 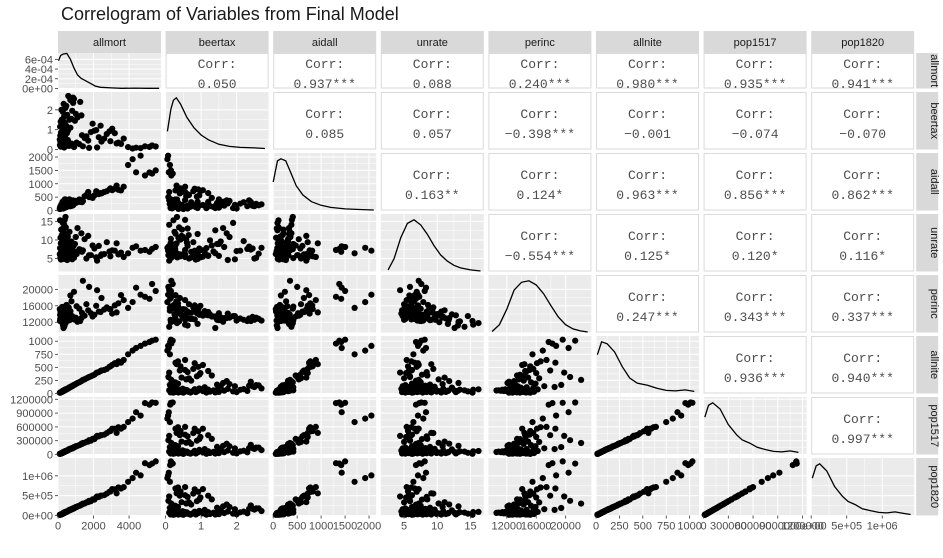 I want to click on y-tick-label-pop1820: 5e+05, so click(x=37, y=497).